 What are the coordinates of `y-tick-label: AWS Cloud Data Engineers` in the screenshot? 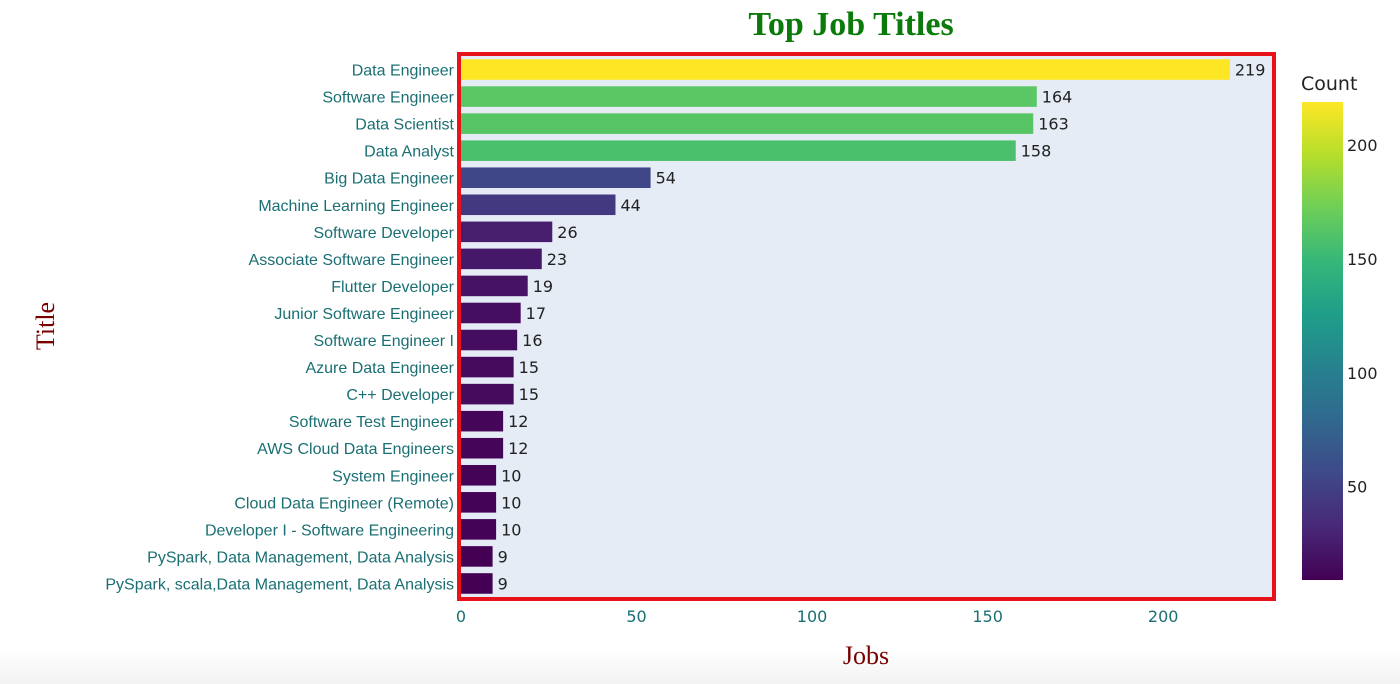 It's located at (355, 449).